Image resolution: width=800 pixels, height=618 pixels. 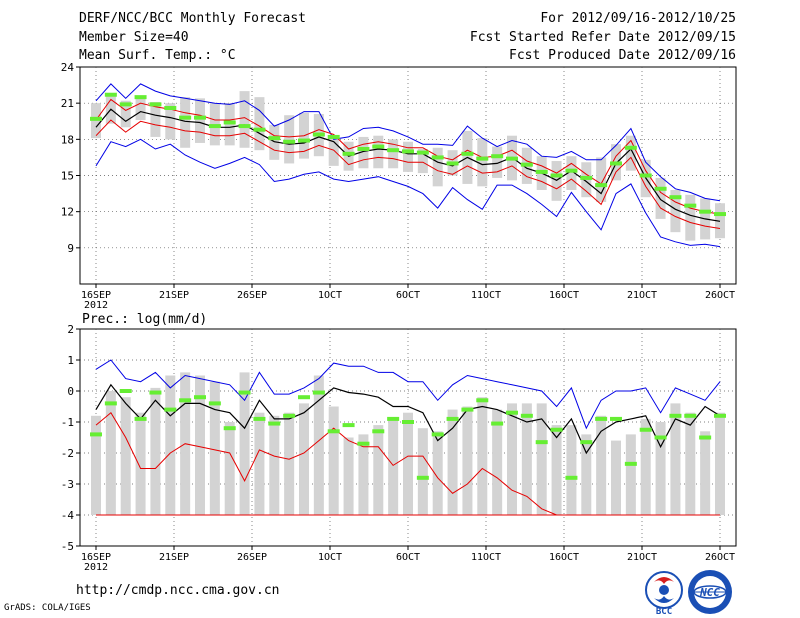 I want to click on precipitation-x-tick-label: 26OCT, so click(x=720, y=557).